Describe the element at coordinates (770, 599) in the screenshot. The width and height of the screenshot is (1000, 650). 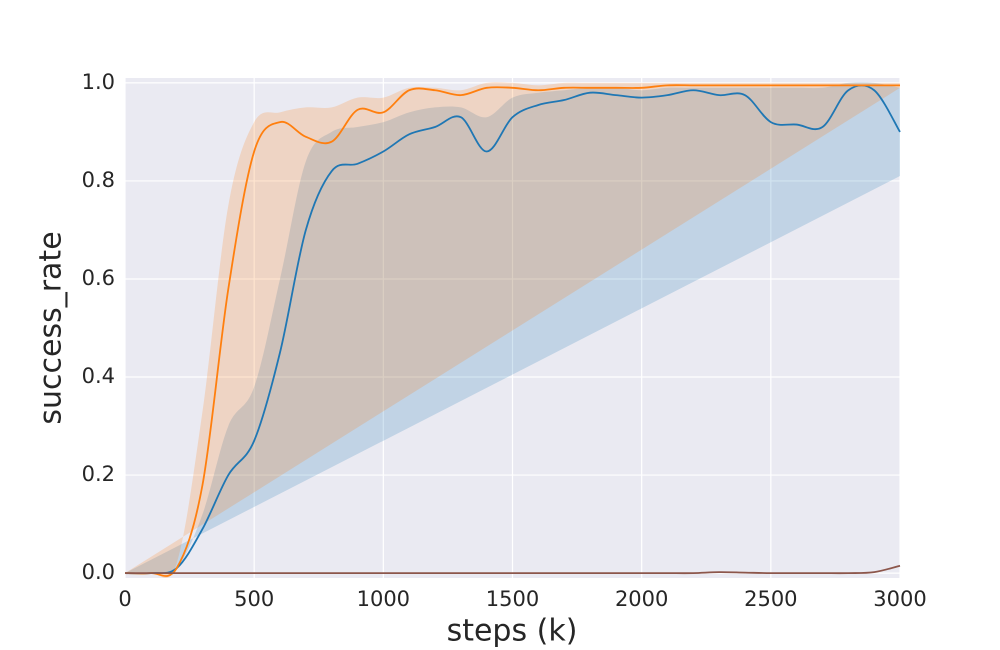
I see `x-tick-label: 2500` at that location.